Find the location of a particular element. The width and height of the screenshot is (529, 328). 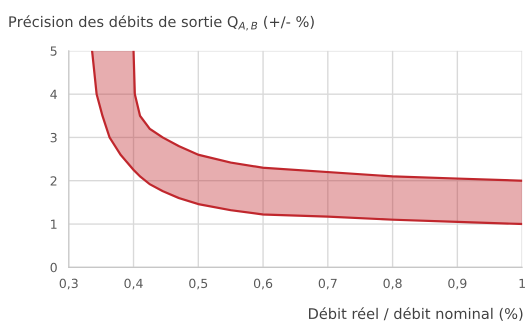

x-tick-label: 0,9 is located at coordinates (457, 284).